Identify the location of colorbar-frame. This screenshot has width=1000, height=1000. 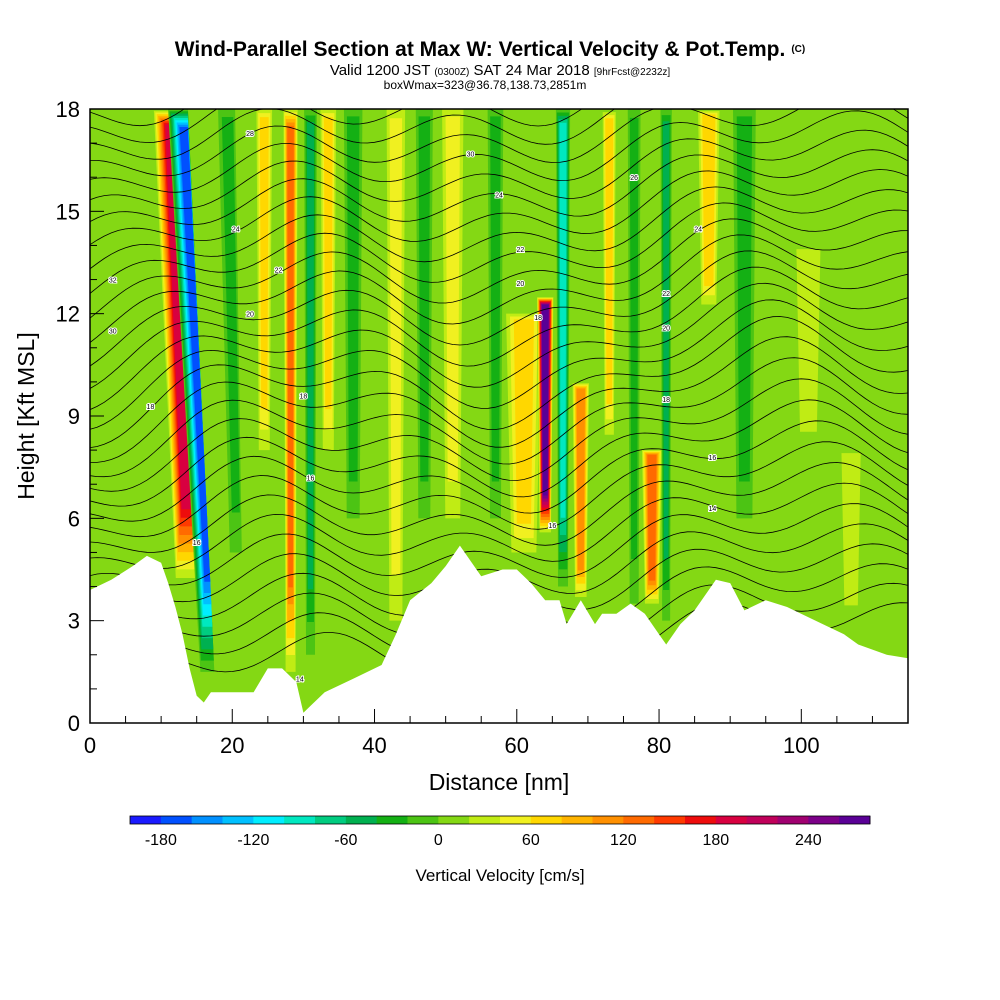
(500, 820).